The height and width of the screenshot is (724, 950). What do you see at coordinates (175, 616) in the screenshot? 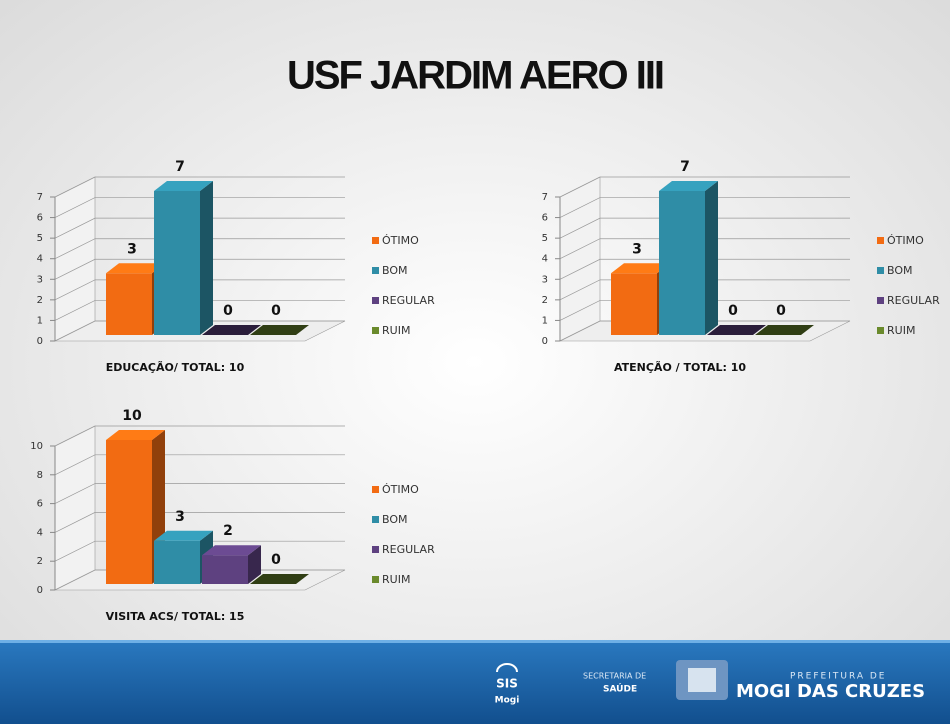
I see `x-axis-label: VISITA ACS/ TOTAL: 15` at bounding box center [175, 616].